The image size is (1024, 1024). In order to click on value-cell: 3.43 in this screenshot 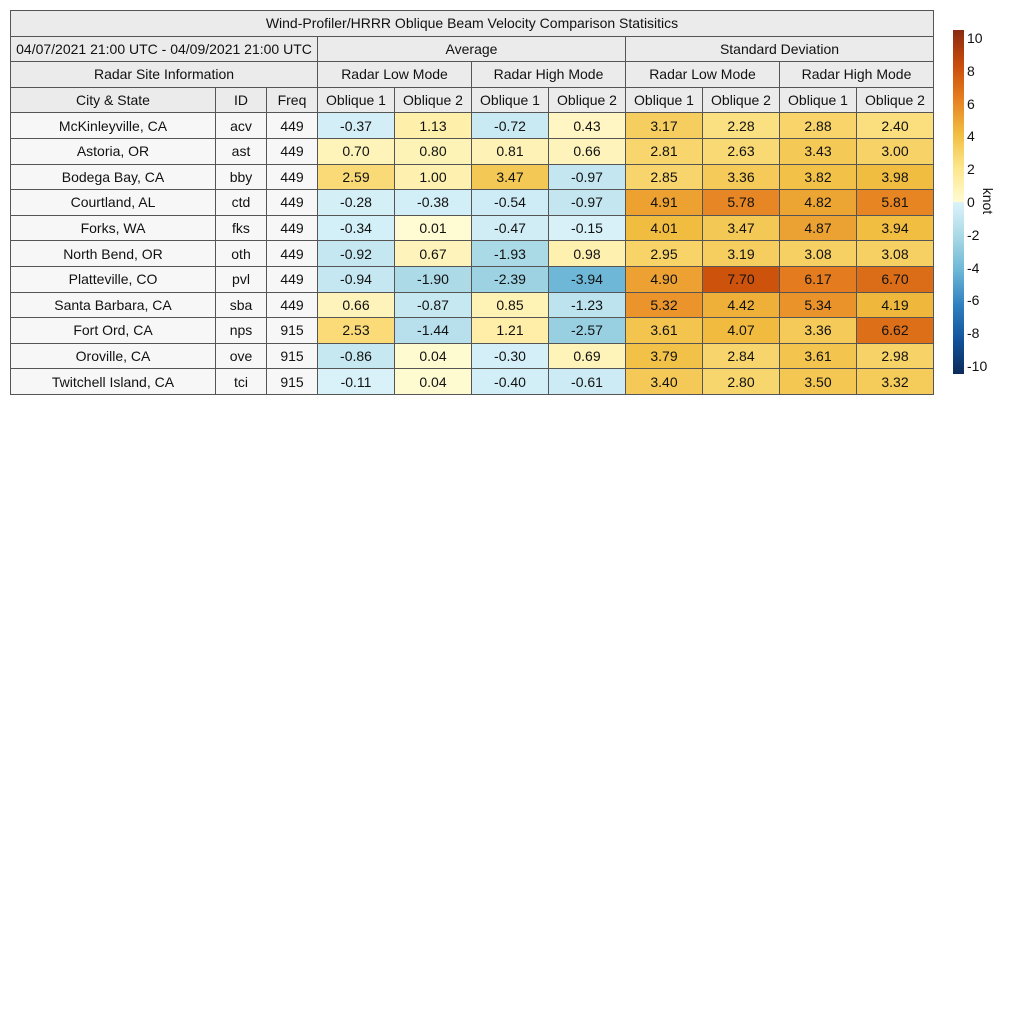, I will do `click(818, 151)`.